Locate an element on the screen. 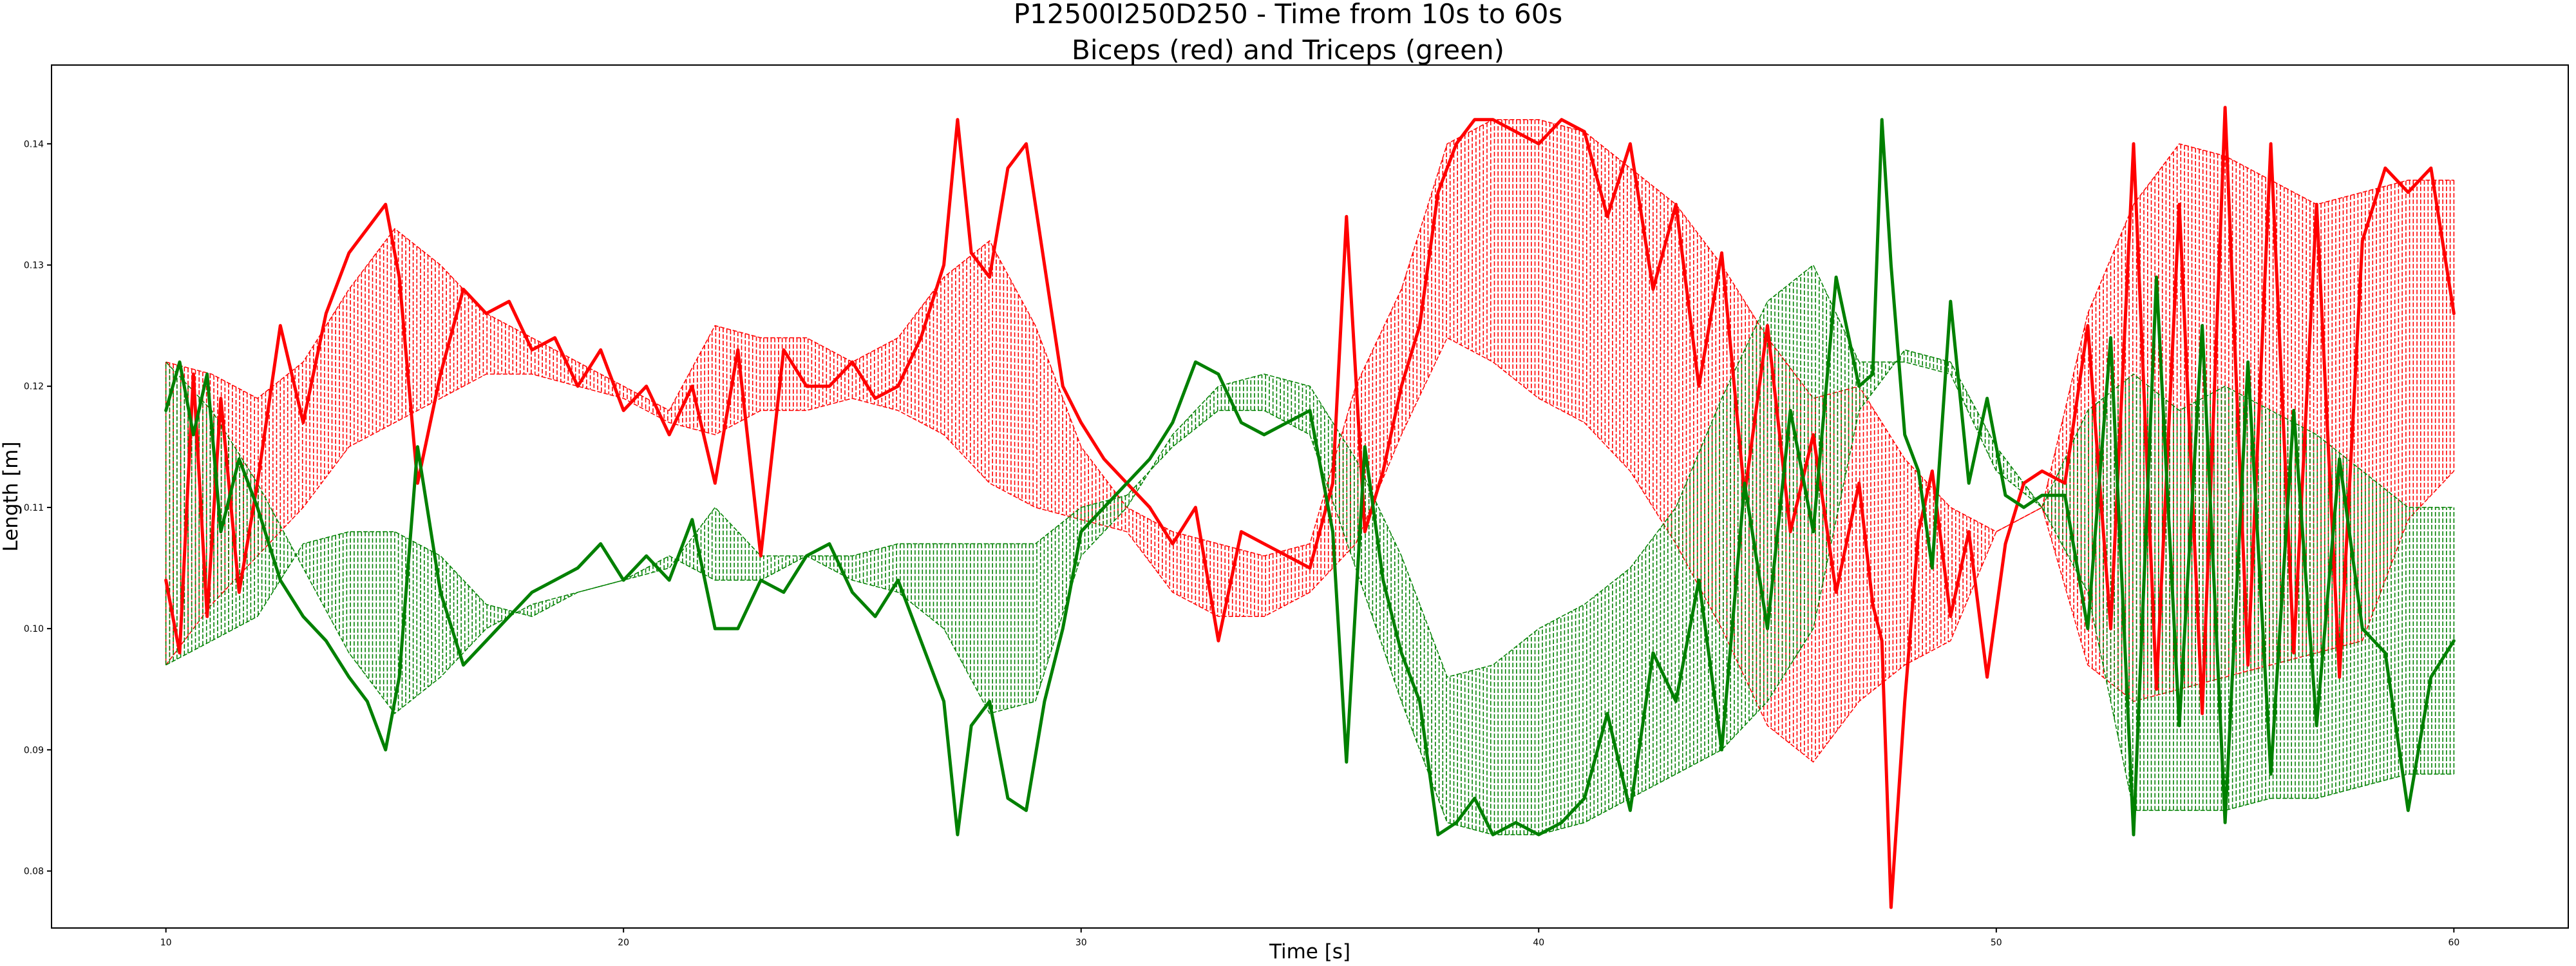  x-tick-label: 30 is located at coordinates (1081, 943).